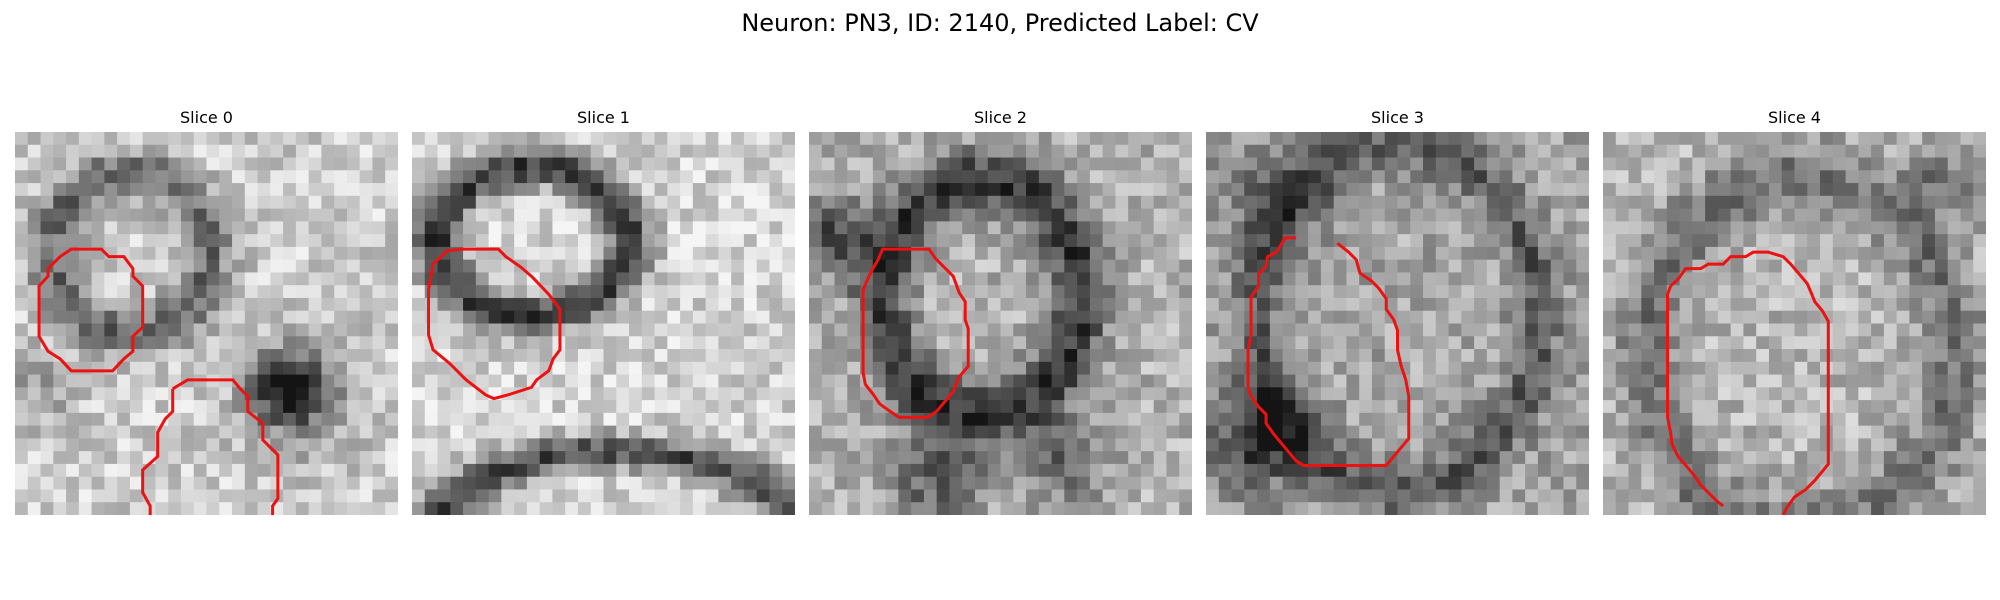 This screenshot has width=2000, height=600. Describe the element at coordinates (603, 117) in the screenshot. I see `slice-title: Slice 1` at that location.